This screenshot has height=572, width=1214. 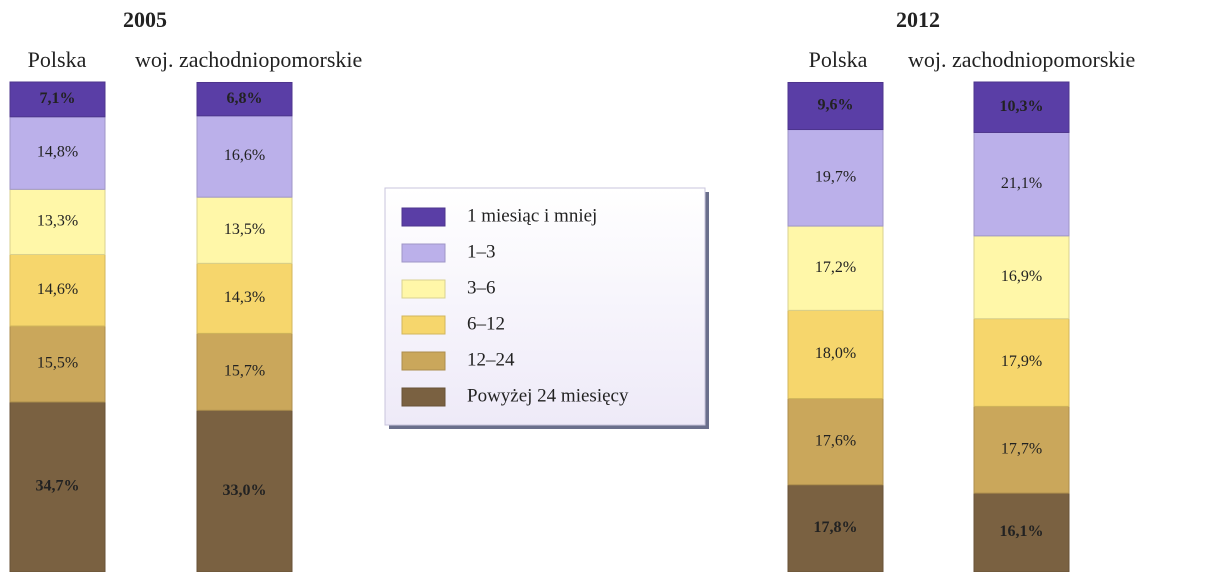 I want to click on value-label: 17,6%, so click(x=835, y=440).